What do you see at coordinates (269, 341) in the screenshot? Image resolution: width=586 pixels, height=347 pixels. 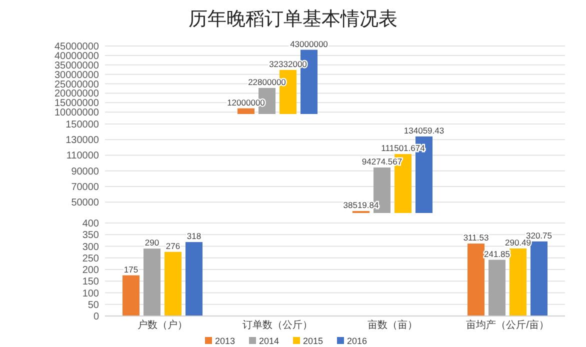 I see `legend-label: 2014` at bounding box center [269, 341].